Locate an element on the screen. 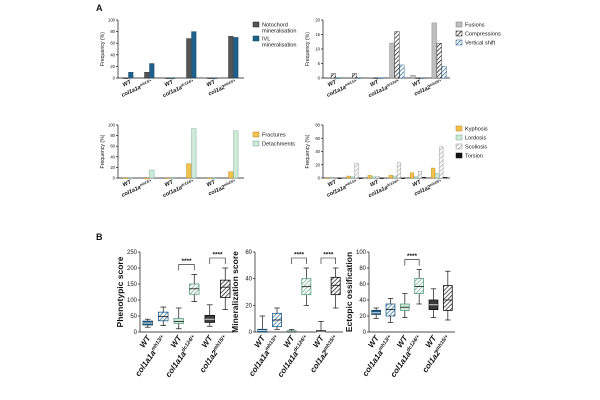 The width and height of the screenshot is (600, 400). legend-label: Lordosis is located at coordinates (475, 139).